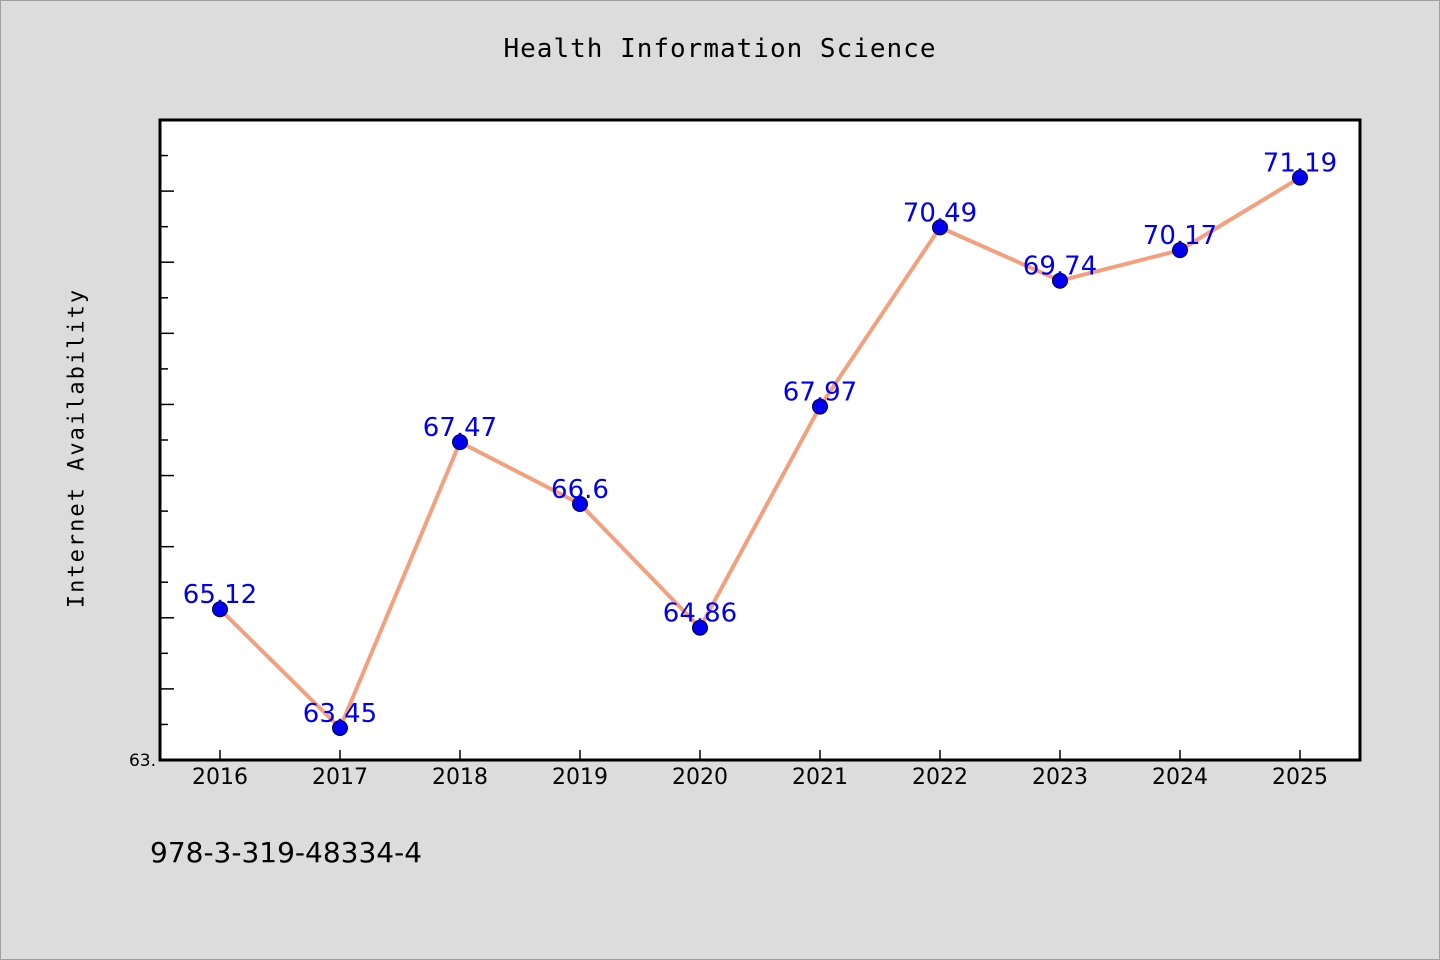  I want to click on data-label: 69.74, so click(1060, 267).